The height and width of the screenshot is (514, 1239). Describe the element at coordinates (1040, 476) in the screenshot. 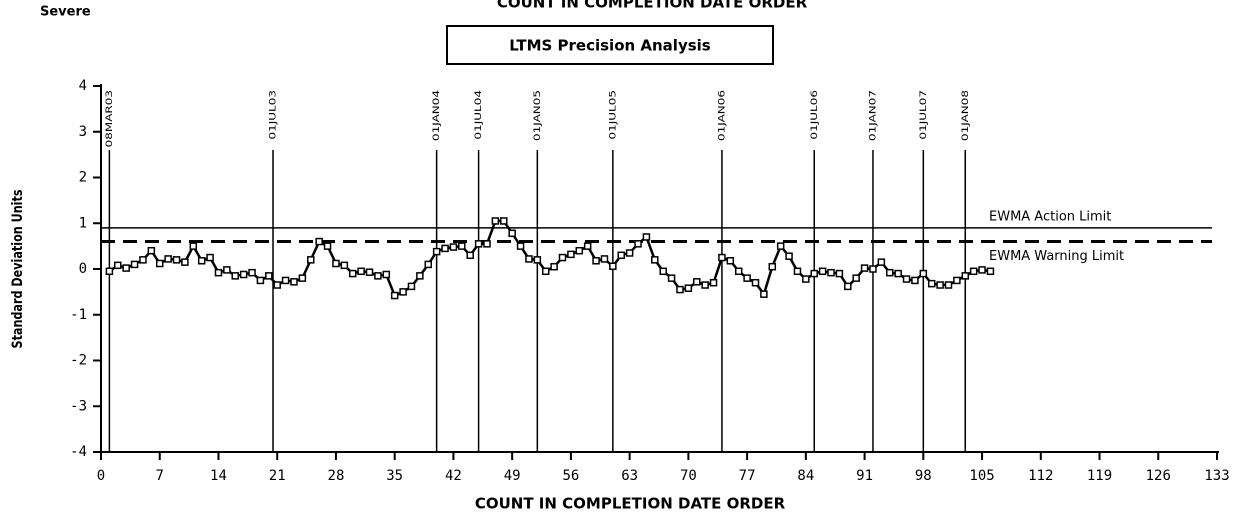

I see `x-tick-label: 112` at that location.